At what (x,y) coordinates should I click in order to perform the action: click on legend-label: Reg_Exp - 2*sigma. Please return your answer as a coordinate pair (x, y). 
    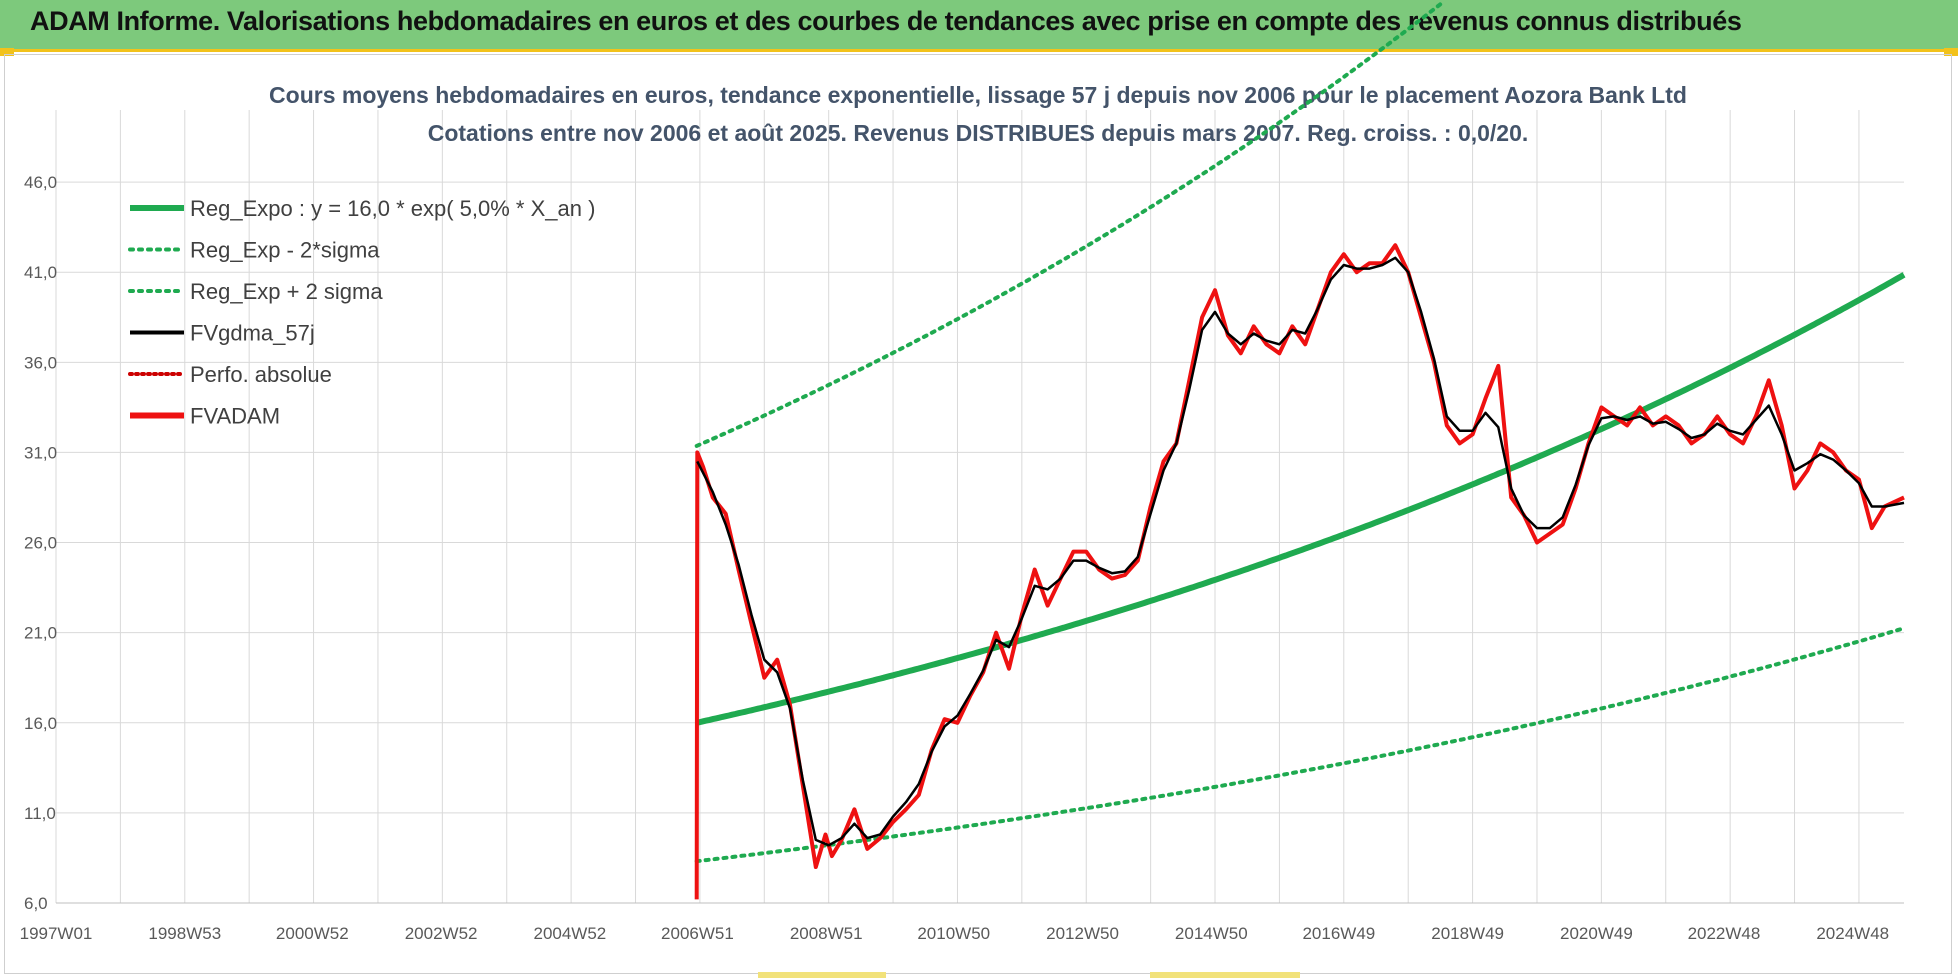
    Looking at the image, I should click on (285, 250).